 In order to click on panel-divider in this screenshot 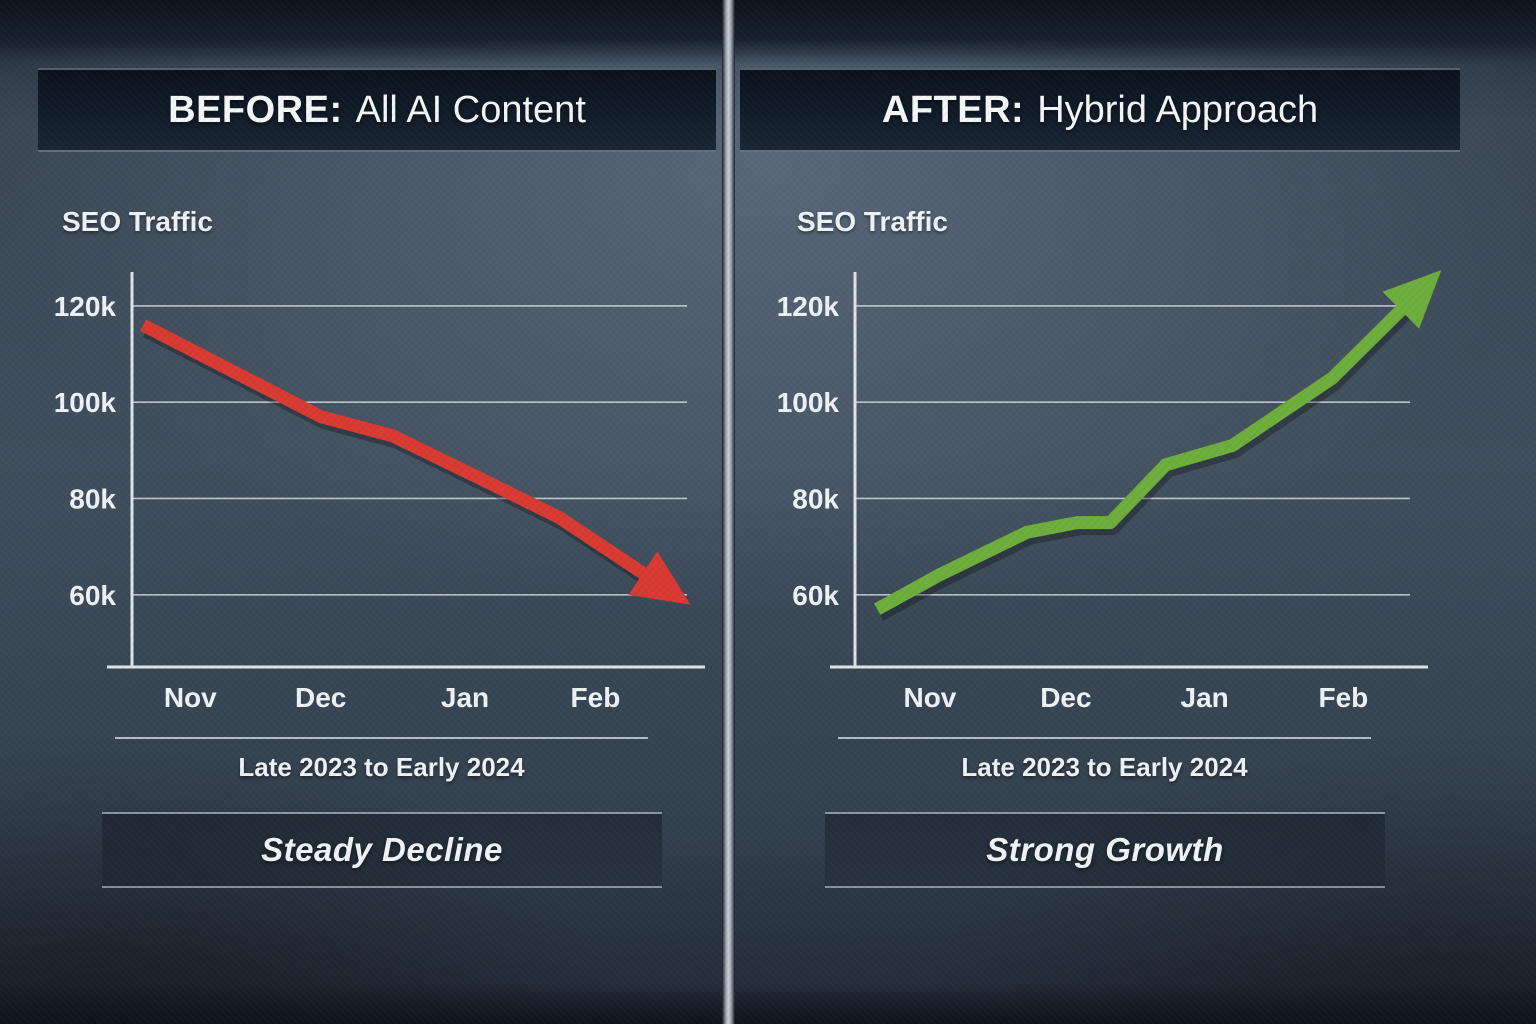, I will do `click(728, 512)`.